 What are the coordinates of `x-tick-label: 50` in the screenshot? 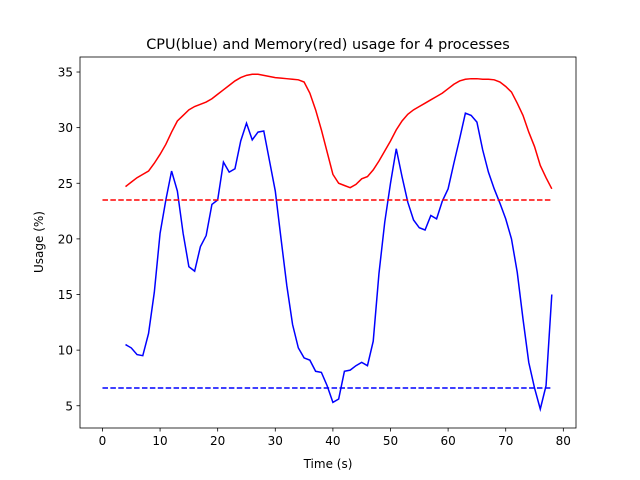 It's located at (390, 441).